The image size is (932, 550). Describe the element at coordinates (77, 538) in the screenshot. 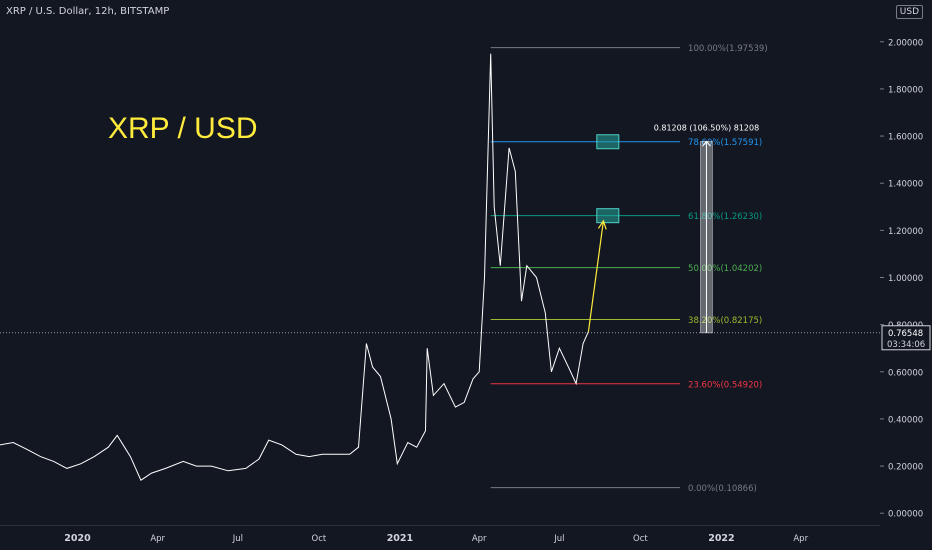

I see `x-tick-label: 2020` at that location.